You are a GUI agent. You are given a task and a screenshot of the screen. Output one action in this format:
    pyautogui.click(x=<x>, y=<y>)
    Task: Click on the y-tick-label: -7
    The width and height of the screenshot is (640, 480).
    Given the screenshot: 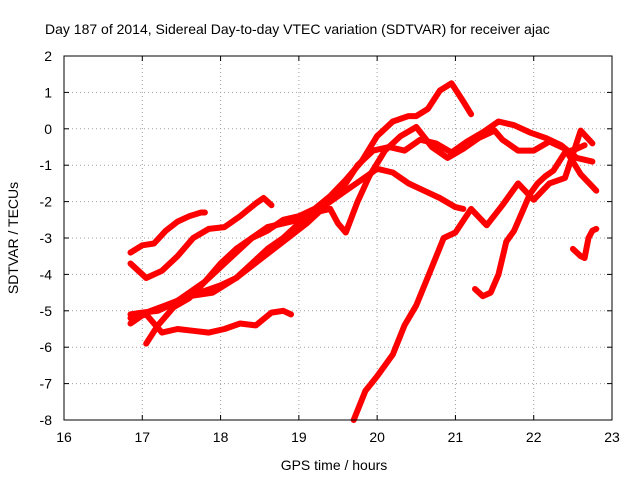 What is the action you would take?
    pyautogui.click(x=46, y=384)
    